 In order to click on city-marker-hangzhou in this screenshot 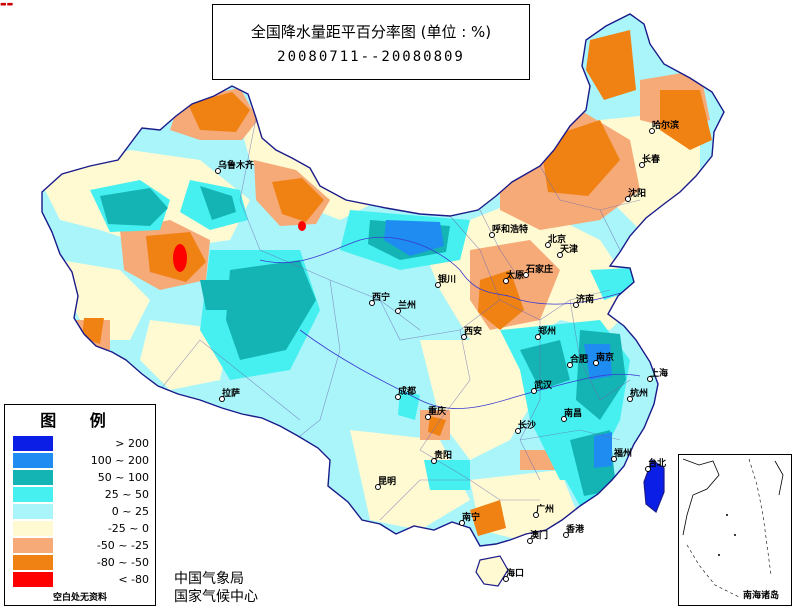, I will do `click(630, 399)`.